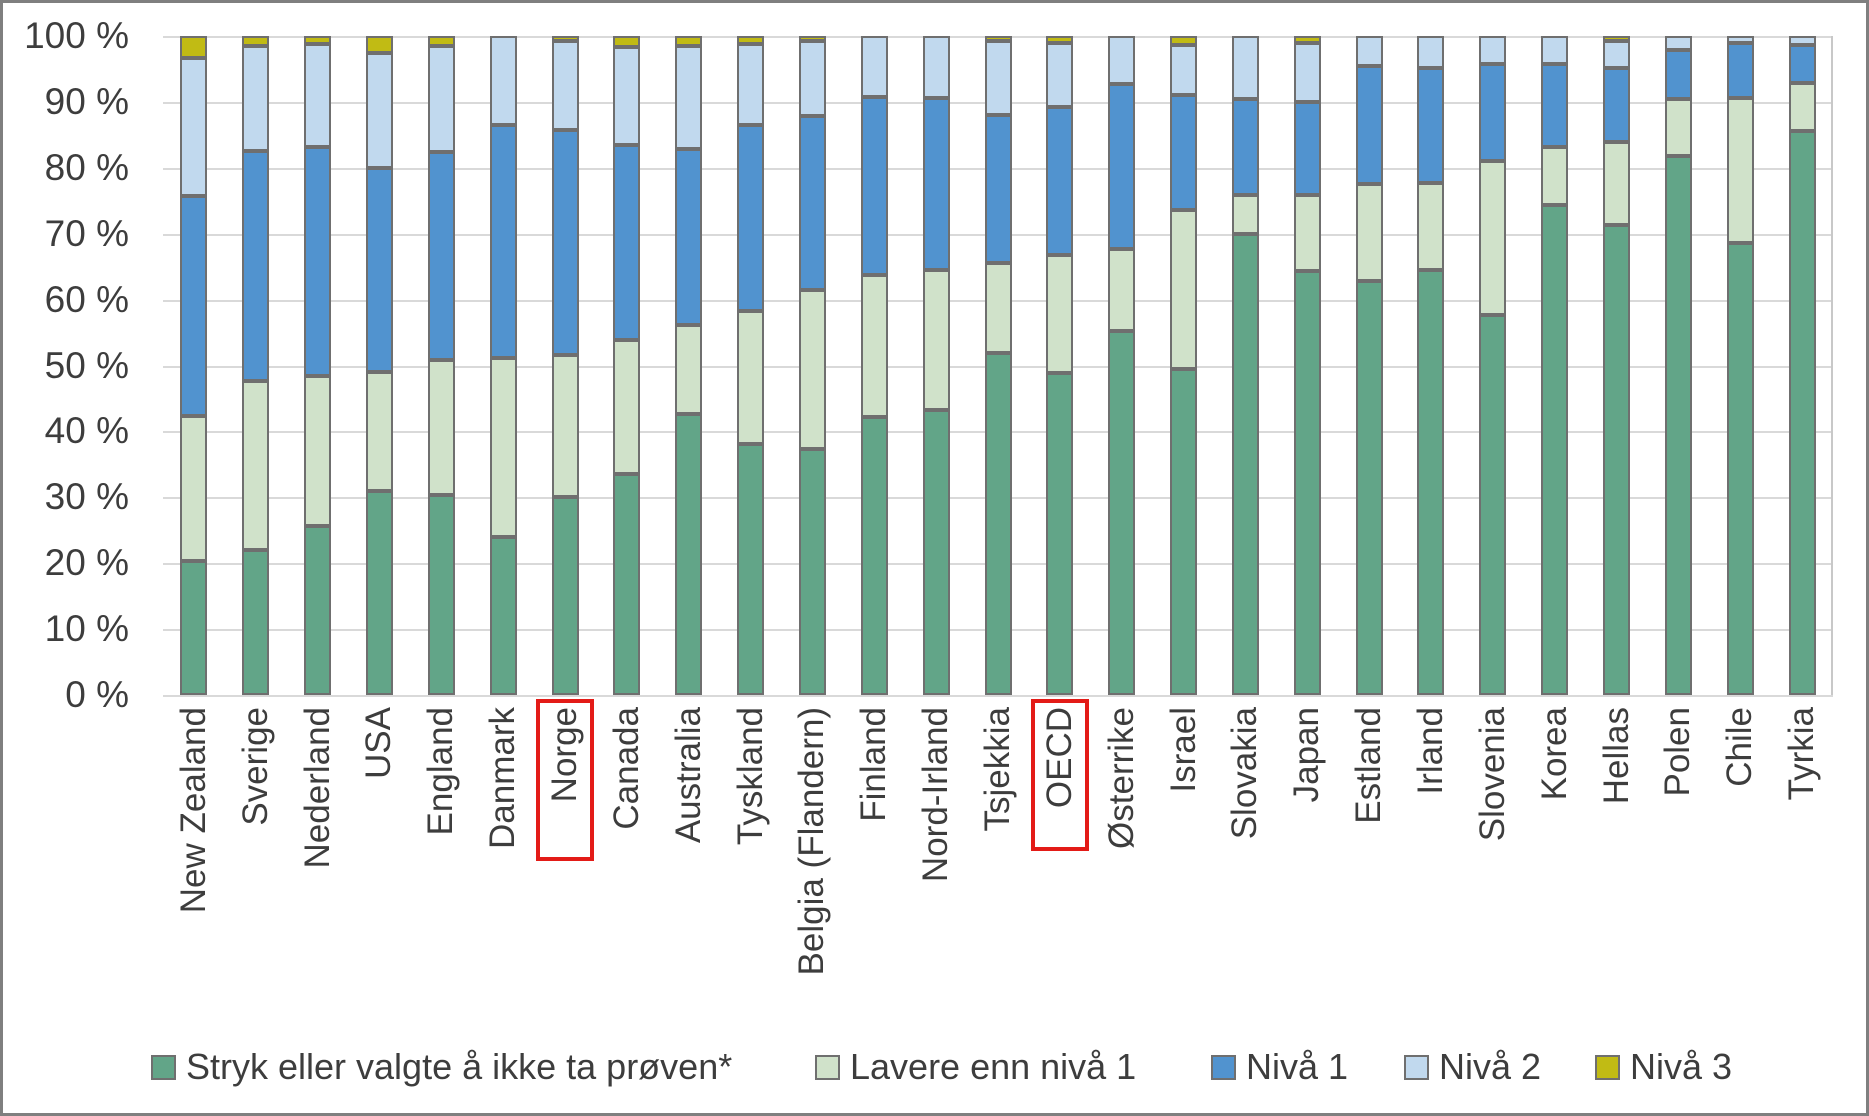 The image size is (1869, 1116). I want to click on x-label-irland: Irland, so click(1430, 751).